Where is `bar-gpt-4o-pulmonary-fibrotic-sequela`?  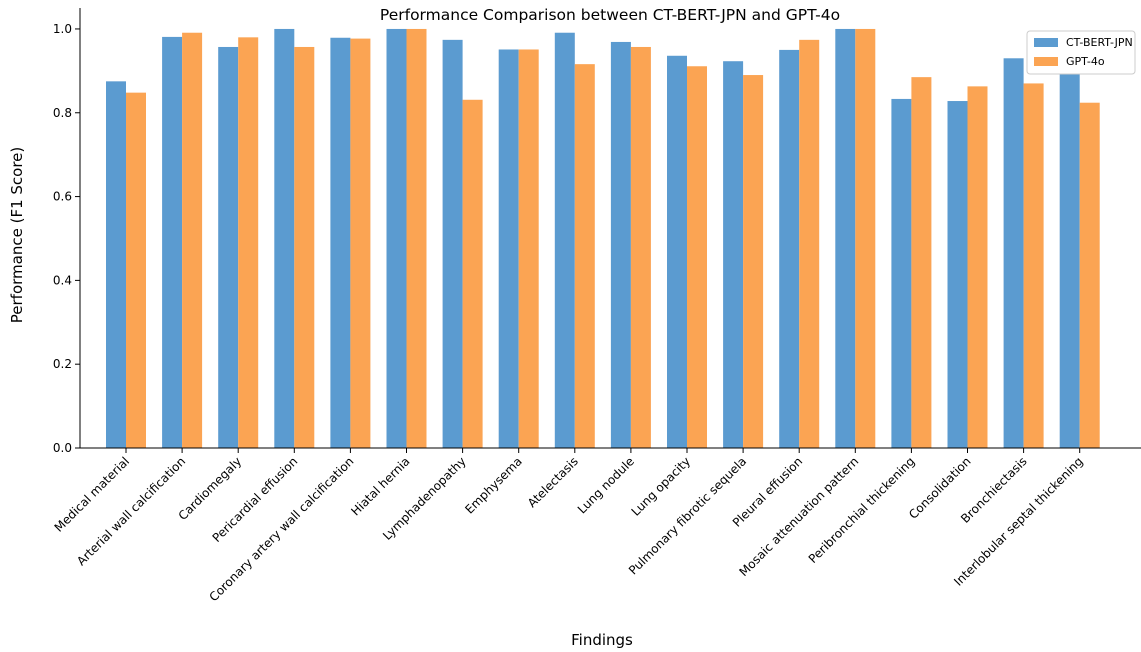 bar-gpt-4o-pulmonary-fibrotic-sequela is located at coordinates (753, 262).